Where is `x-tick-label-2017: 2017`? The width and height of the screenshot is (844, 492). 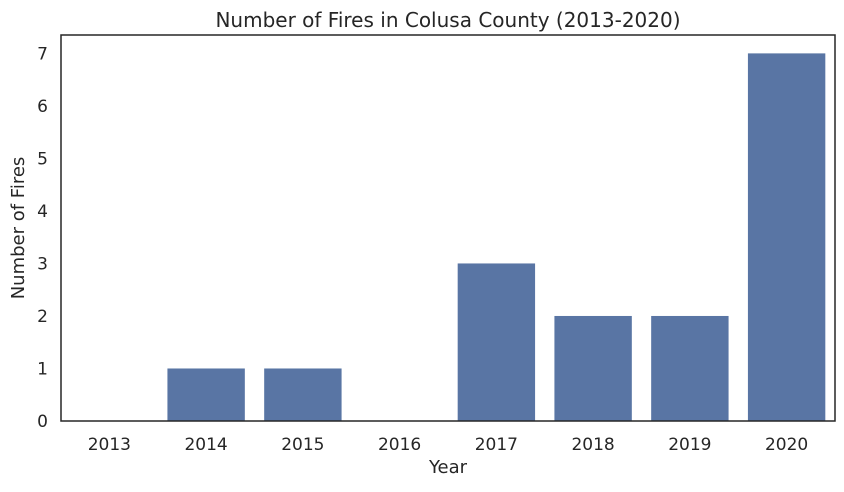
x-tick-label-2017: 2017 is located at coordinates (496, 445).